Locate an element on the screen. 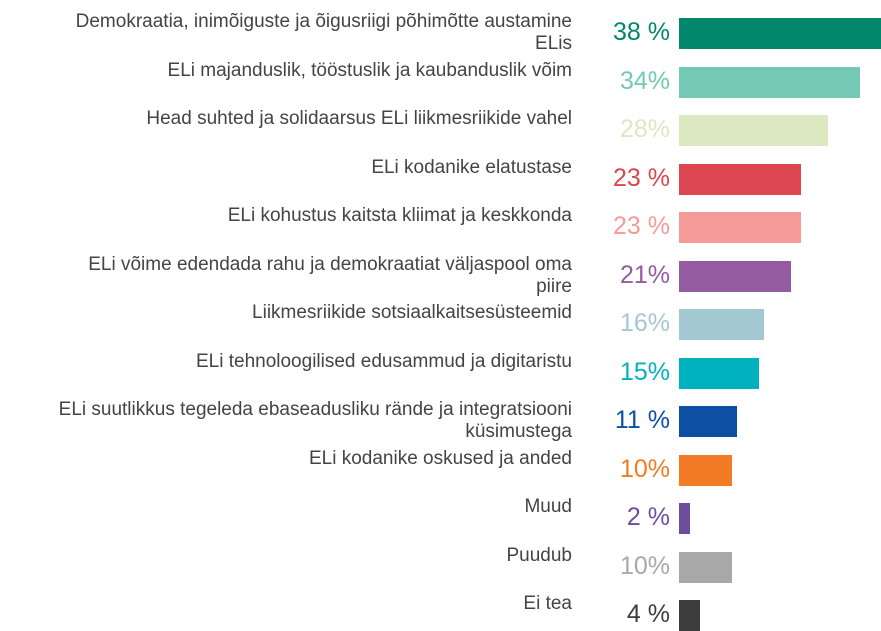 The height and width of the screenshot is (631, 881). value-label: 34% is located at coordinates (644, 80).